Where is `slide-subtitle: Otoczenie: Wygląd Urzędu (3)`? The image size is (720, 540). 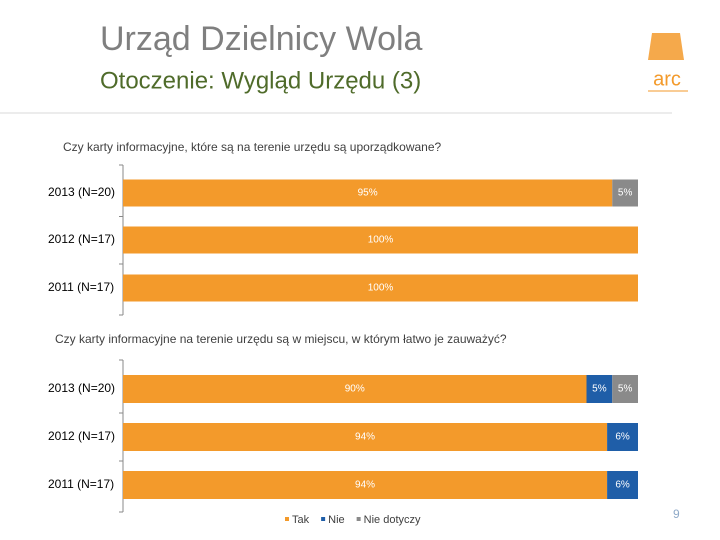 slide-subtitle: Otoczenie: Wygląd Urzędu (3) is located at coordinates (260, 80).